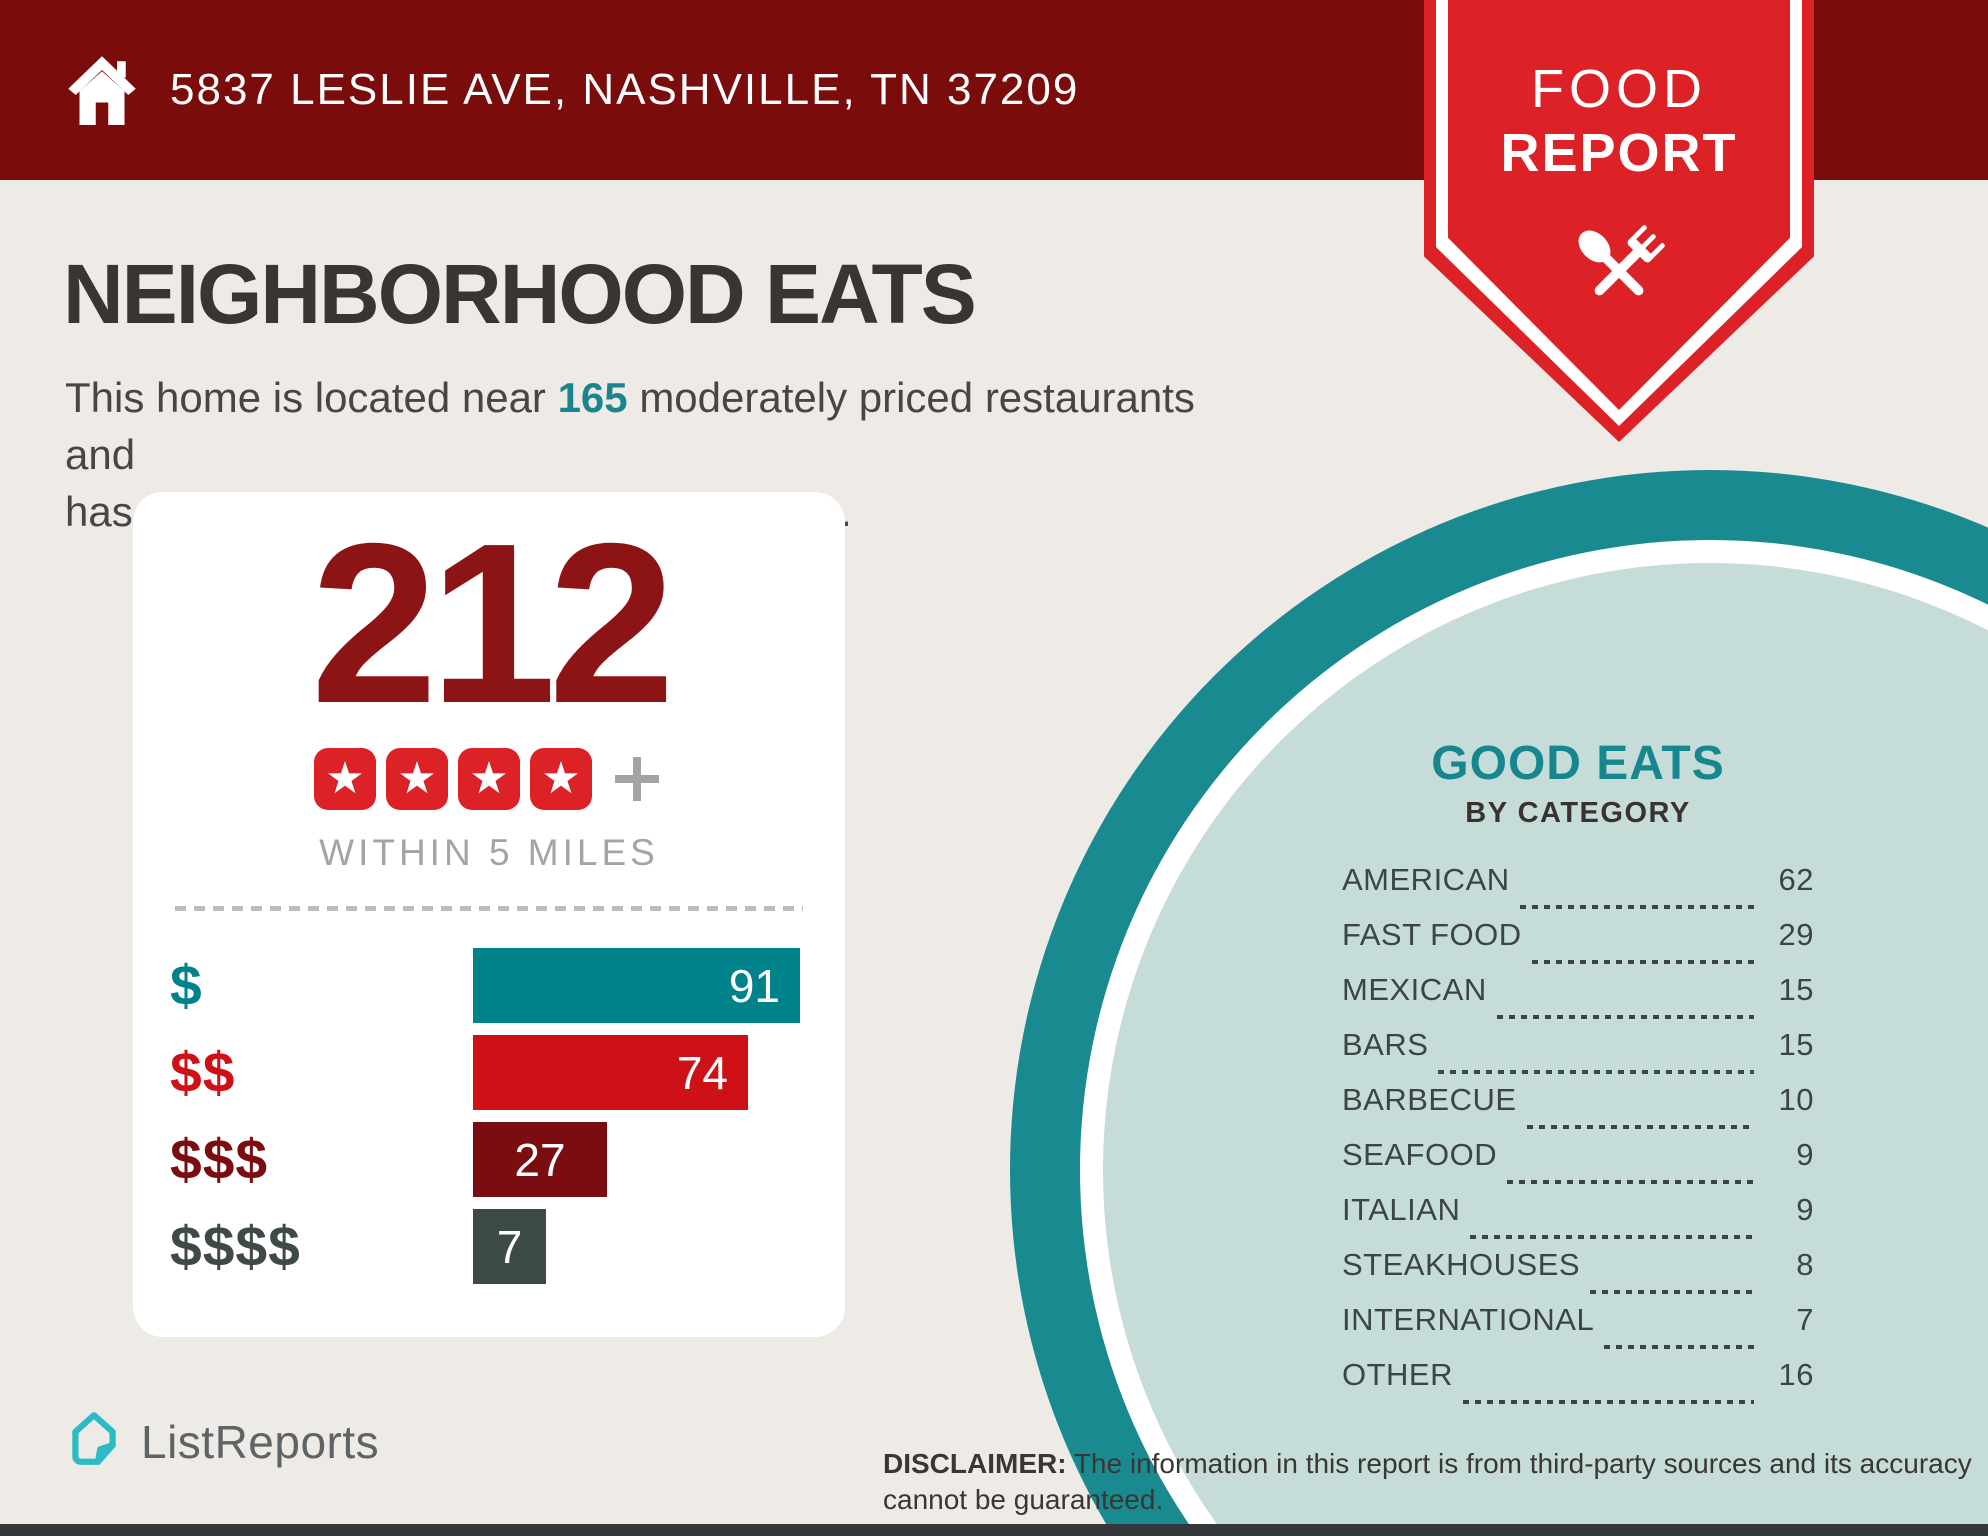 The image size is (1988, 1536). What do you see at coordinates (1619, 153) in the screenshot?
I see `badge-title-line2: REPORT` at bounding box center [1619, 153].